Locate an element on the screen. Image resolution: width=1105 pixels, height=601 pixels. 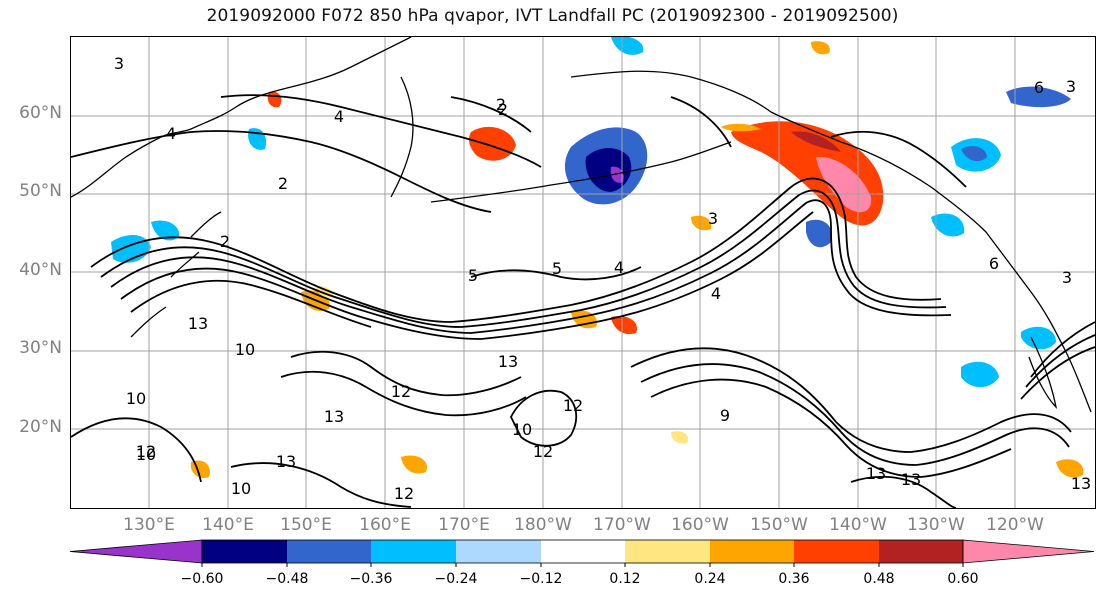
latitude-label: 40°N is located at coordinates (40, 270).